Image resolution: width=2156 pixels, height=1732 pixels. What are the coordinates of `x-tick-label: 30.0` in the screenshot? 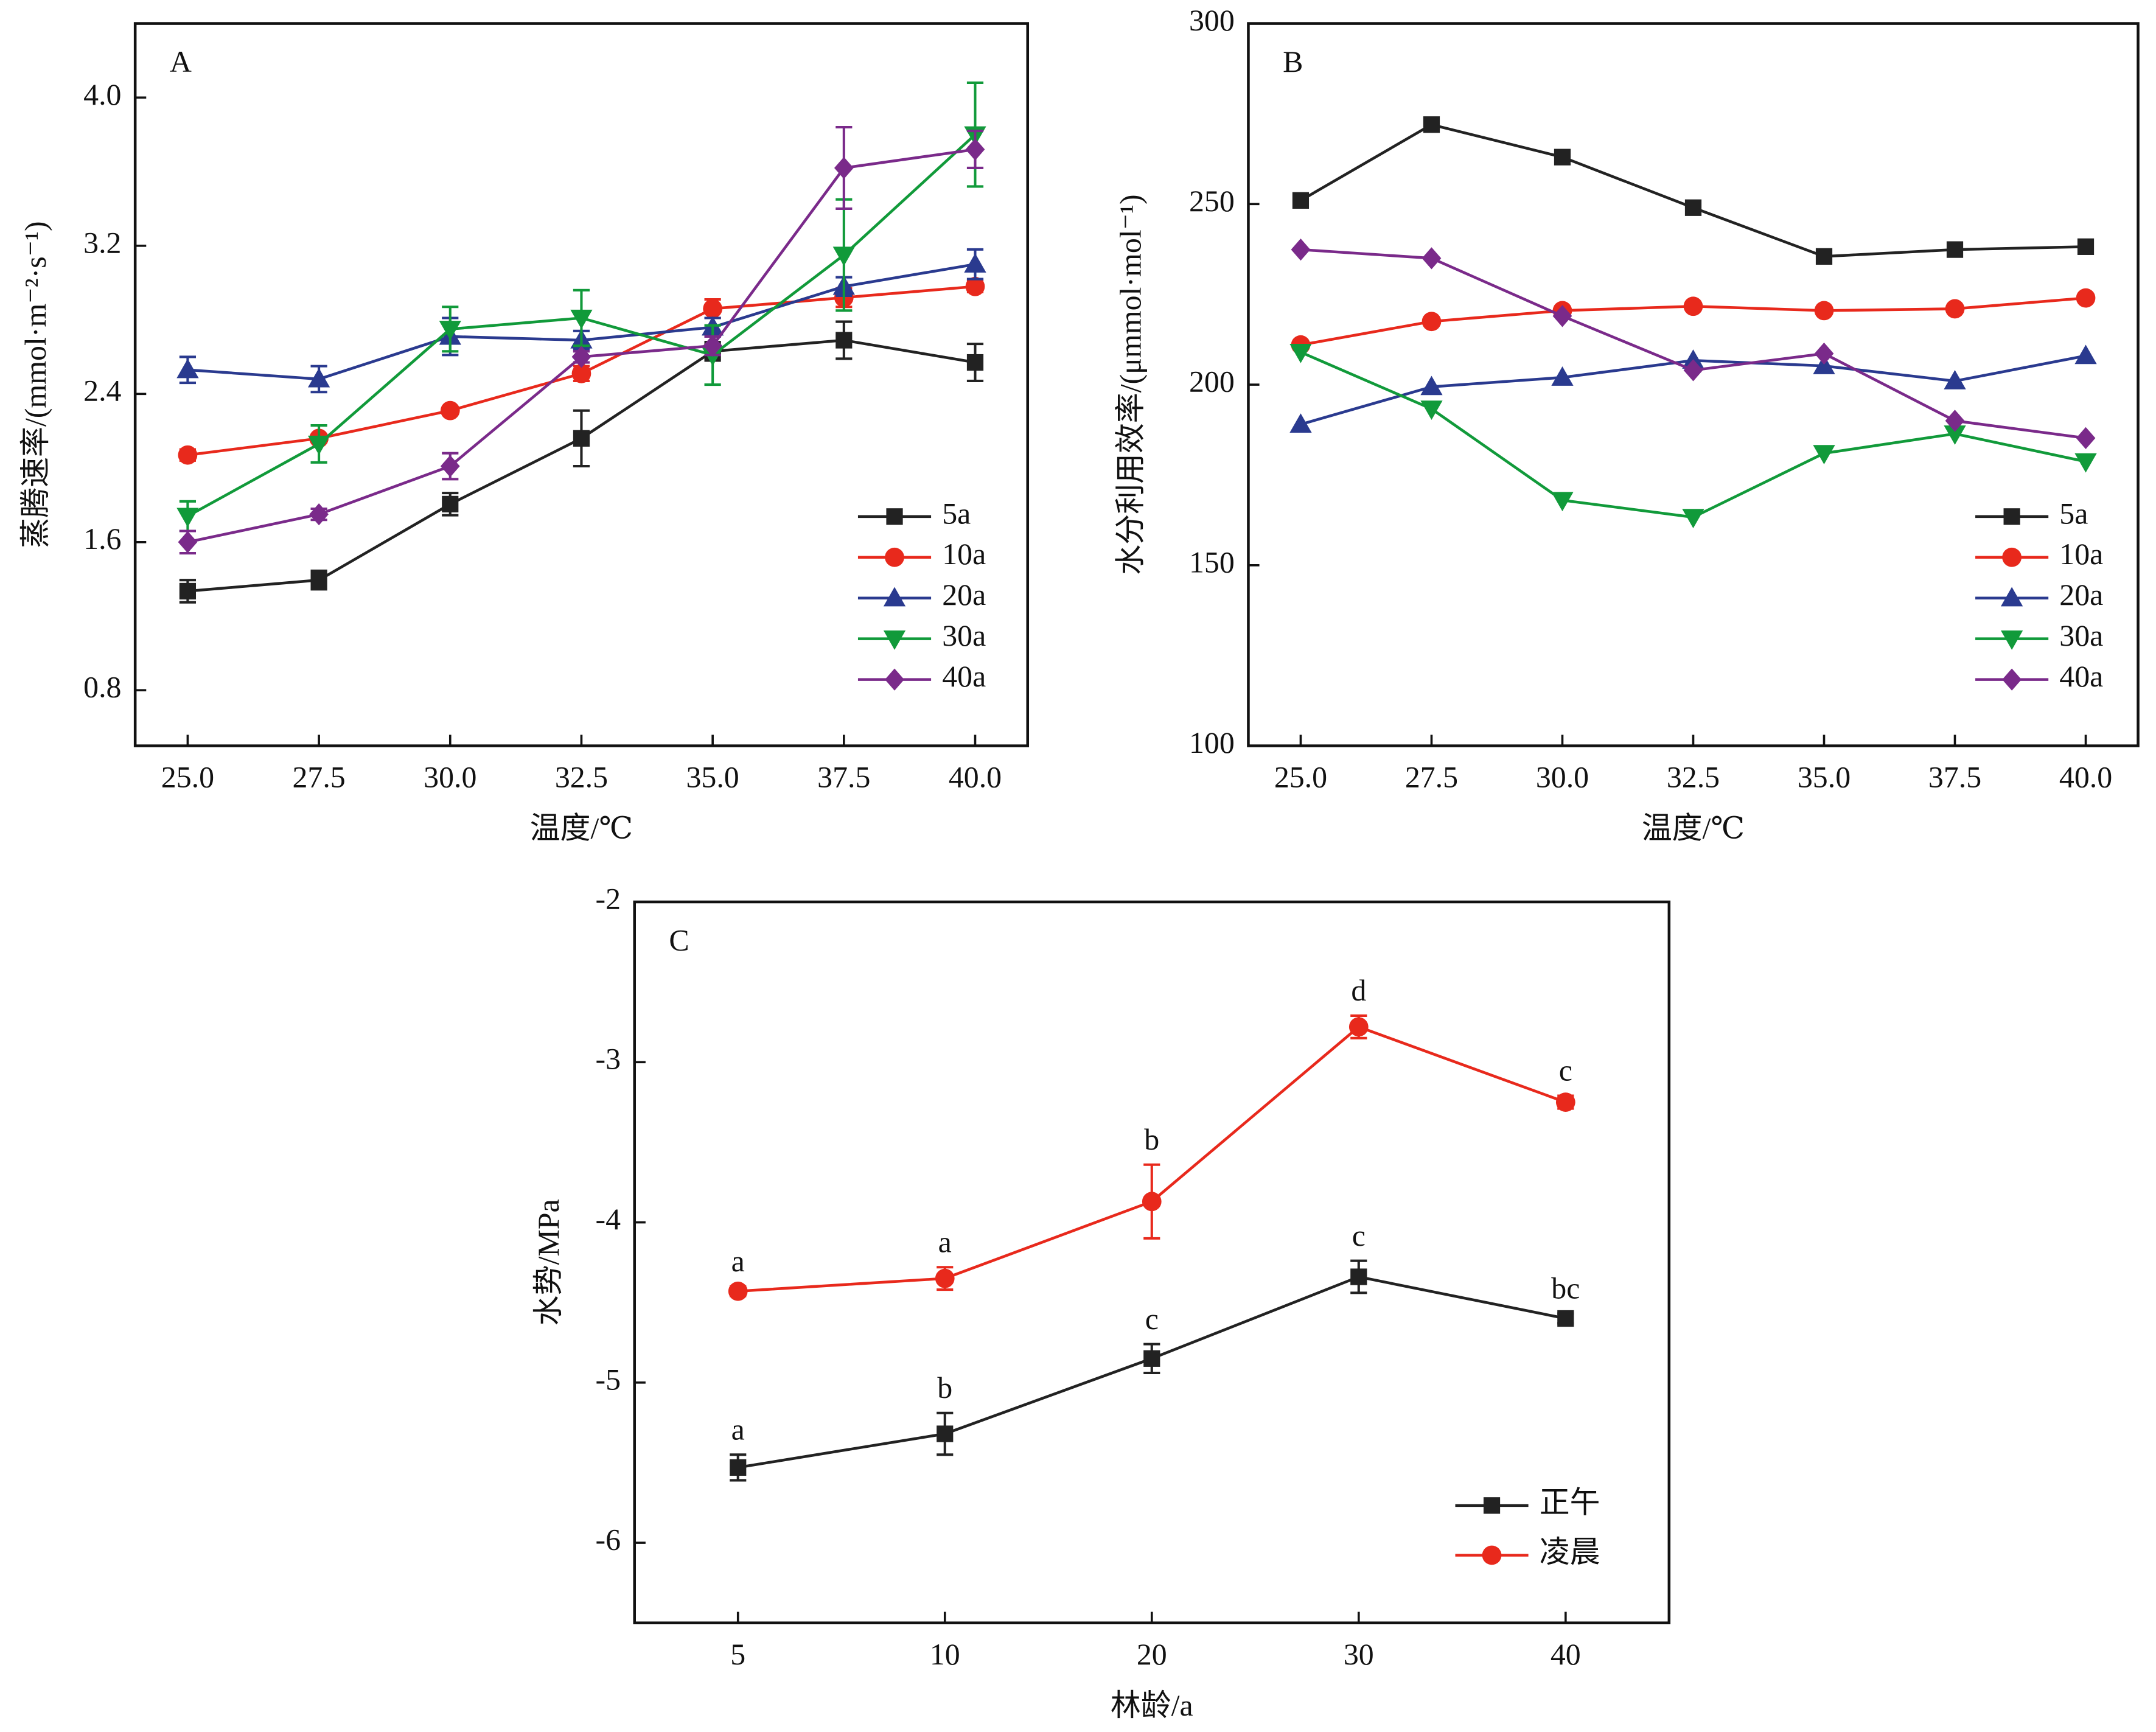 It's located at (450, 777).